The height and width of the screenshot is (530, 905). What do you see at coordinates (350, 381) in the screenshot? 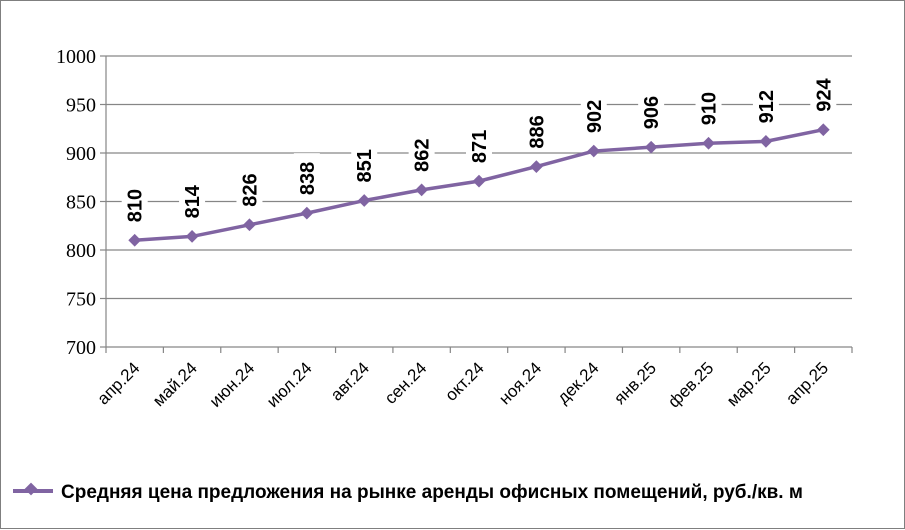
I see `x-tick-label: авг.24` at bounding box center [350, 381].